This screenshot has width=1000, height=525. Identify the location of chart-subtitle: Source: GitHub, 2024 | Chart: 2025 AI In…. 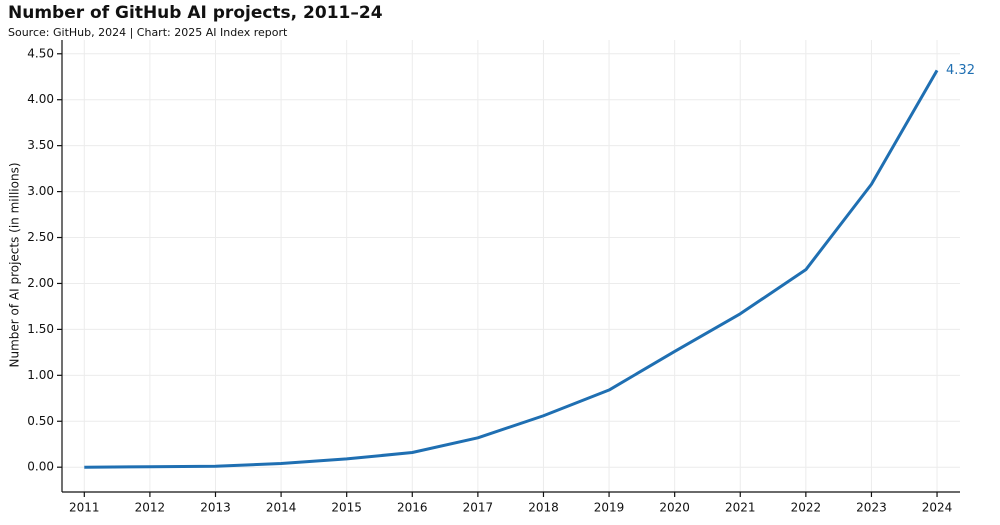
(148, 32).